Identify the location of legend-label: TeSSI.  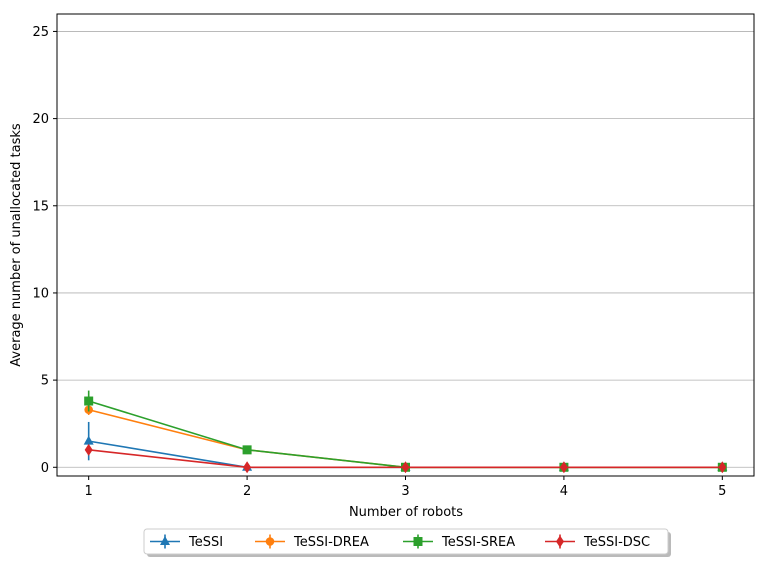
(205, 542).